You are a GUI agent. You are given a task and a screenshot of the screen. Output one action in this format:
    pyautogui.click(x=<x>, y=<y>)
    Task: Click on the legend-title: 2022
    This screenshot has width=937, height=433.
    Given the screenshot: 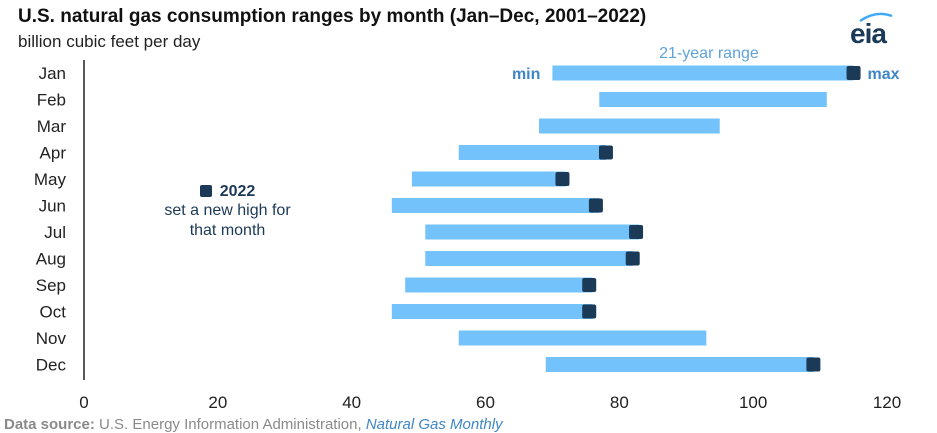 What is the action you would take?
    pyautogui.click(x=227, y=192)
    